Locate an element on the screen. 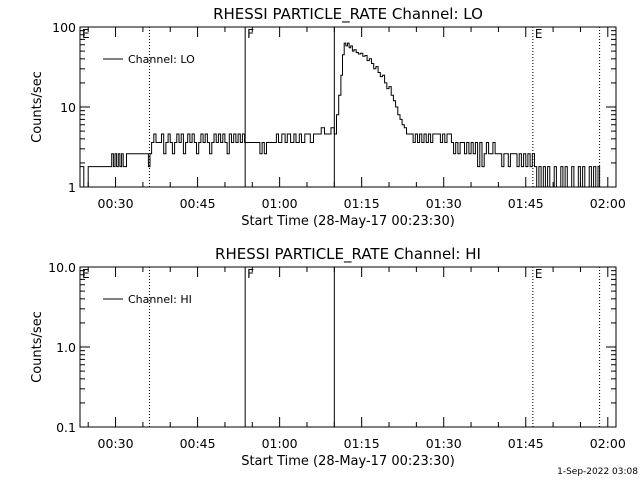 The height and width of the screenshot is (485, 640). legend-label: Channel: LO is located at coordinates (161, 59).